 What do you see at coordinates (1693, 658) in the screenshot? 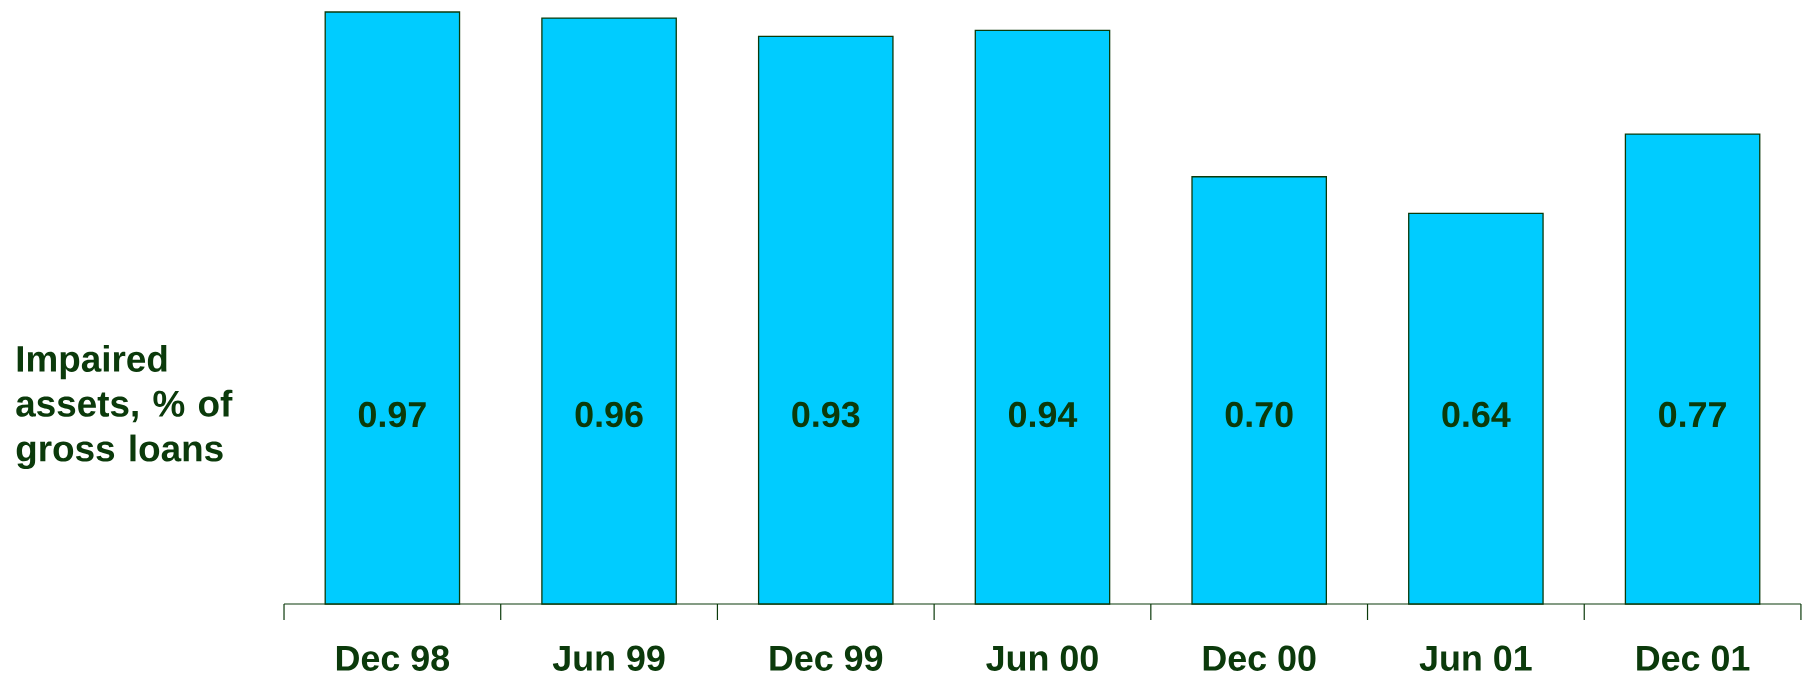
I see `x-tick-label: Dec 01` at bounding box center [1693, 658].